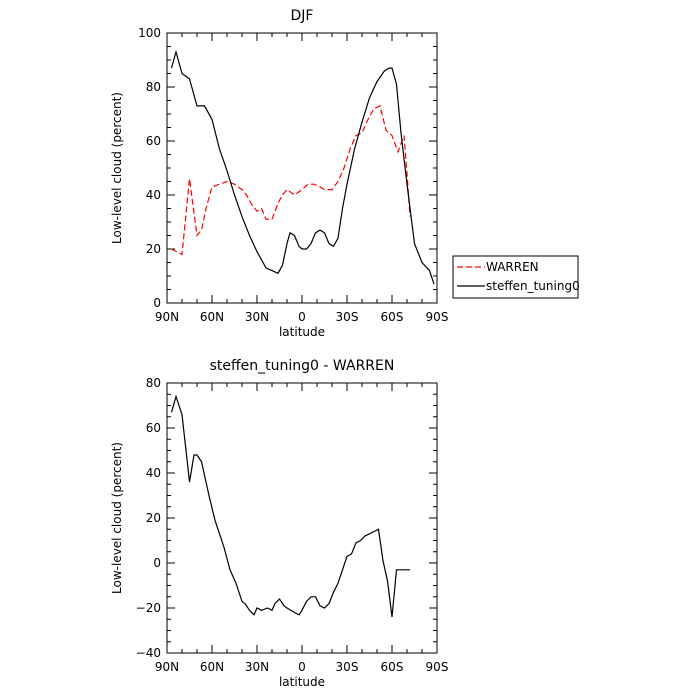  I want to click on legend-label: WARREN, so click(512, 267).